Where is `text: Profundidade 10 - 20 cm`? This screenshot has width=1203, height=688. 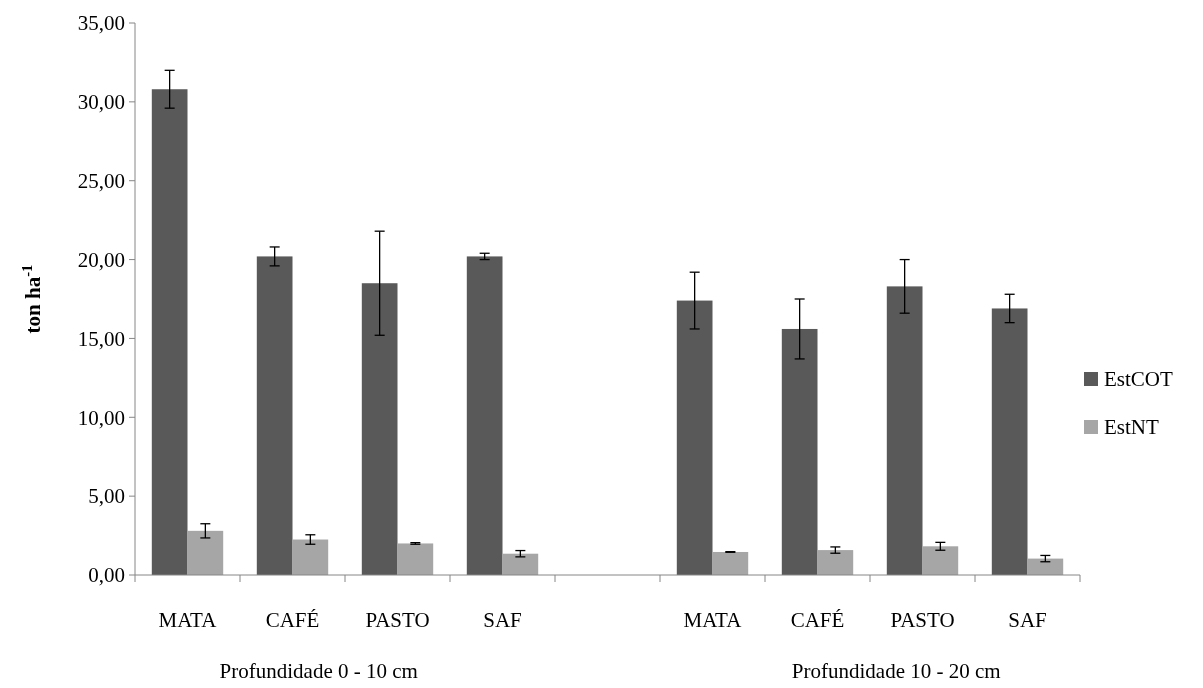
text: Profundidade 10 - 20 cm is located at coordinates (896, 671).